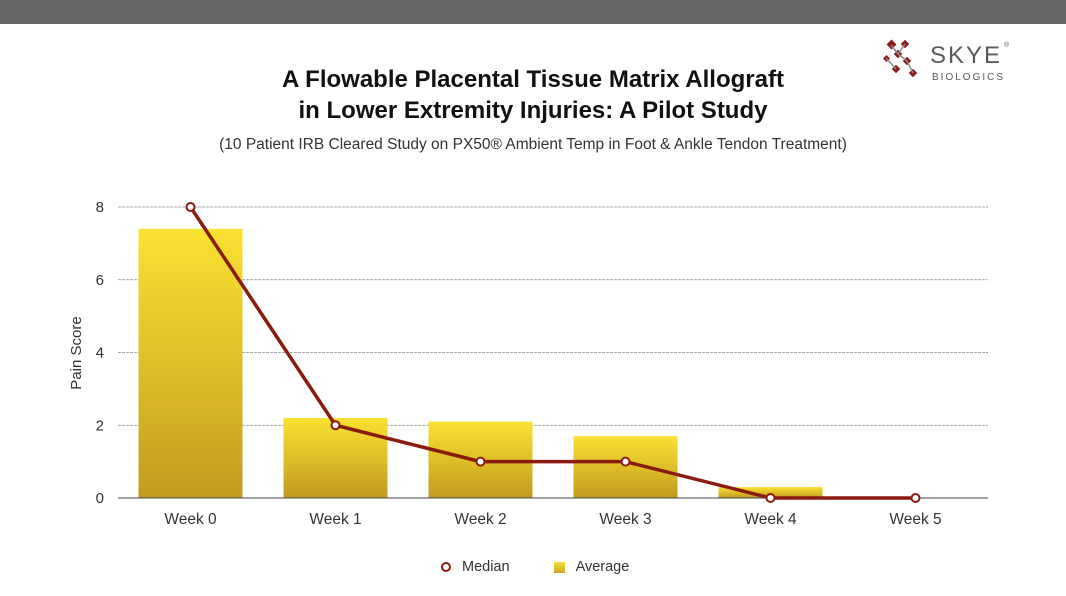 The image size is (1066, 596). What do you see at coordinates (533, 12) in the screenshot?
I see `top-bar` at bounding box center [533, 12].